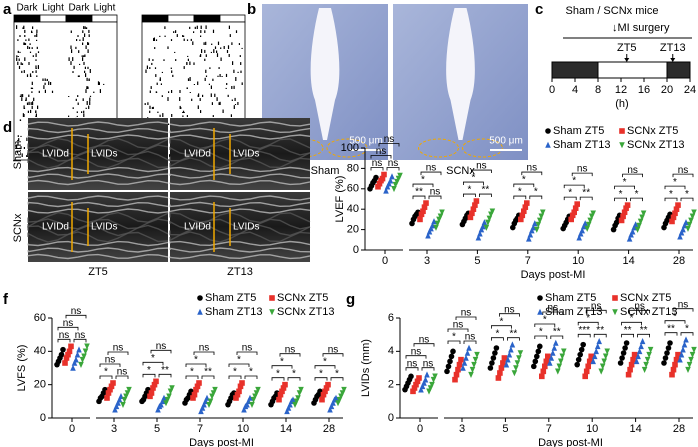 The height and width of the screenshot is (447, 698). What do you see at coordinates (621, 90) in the screenshot?
I see `x-tick-label: 12` at bounding box center [621, 90].